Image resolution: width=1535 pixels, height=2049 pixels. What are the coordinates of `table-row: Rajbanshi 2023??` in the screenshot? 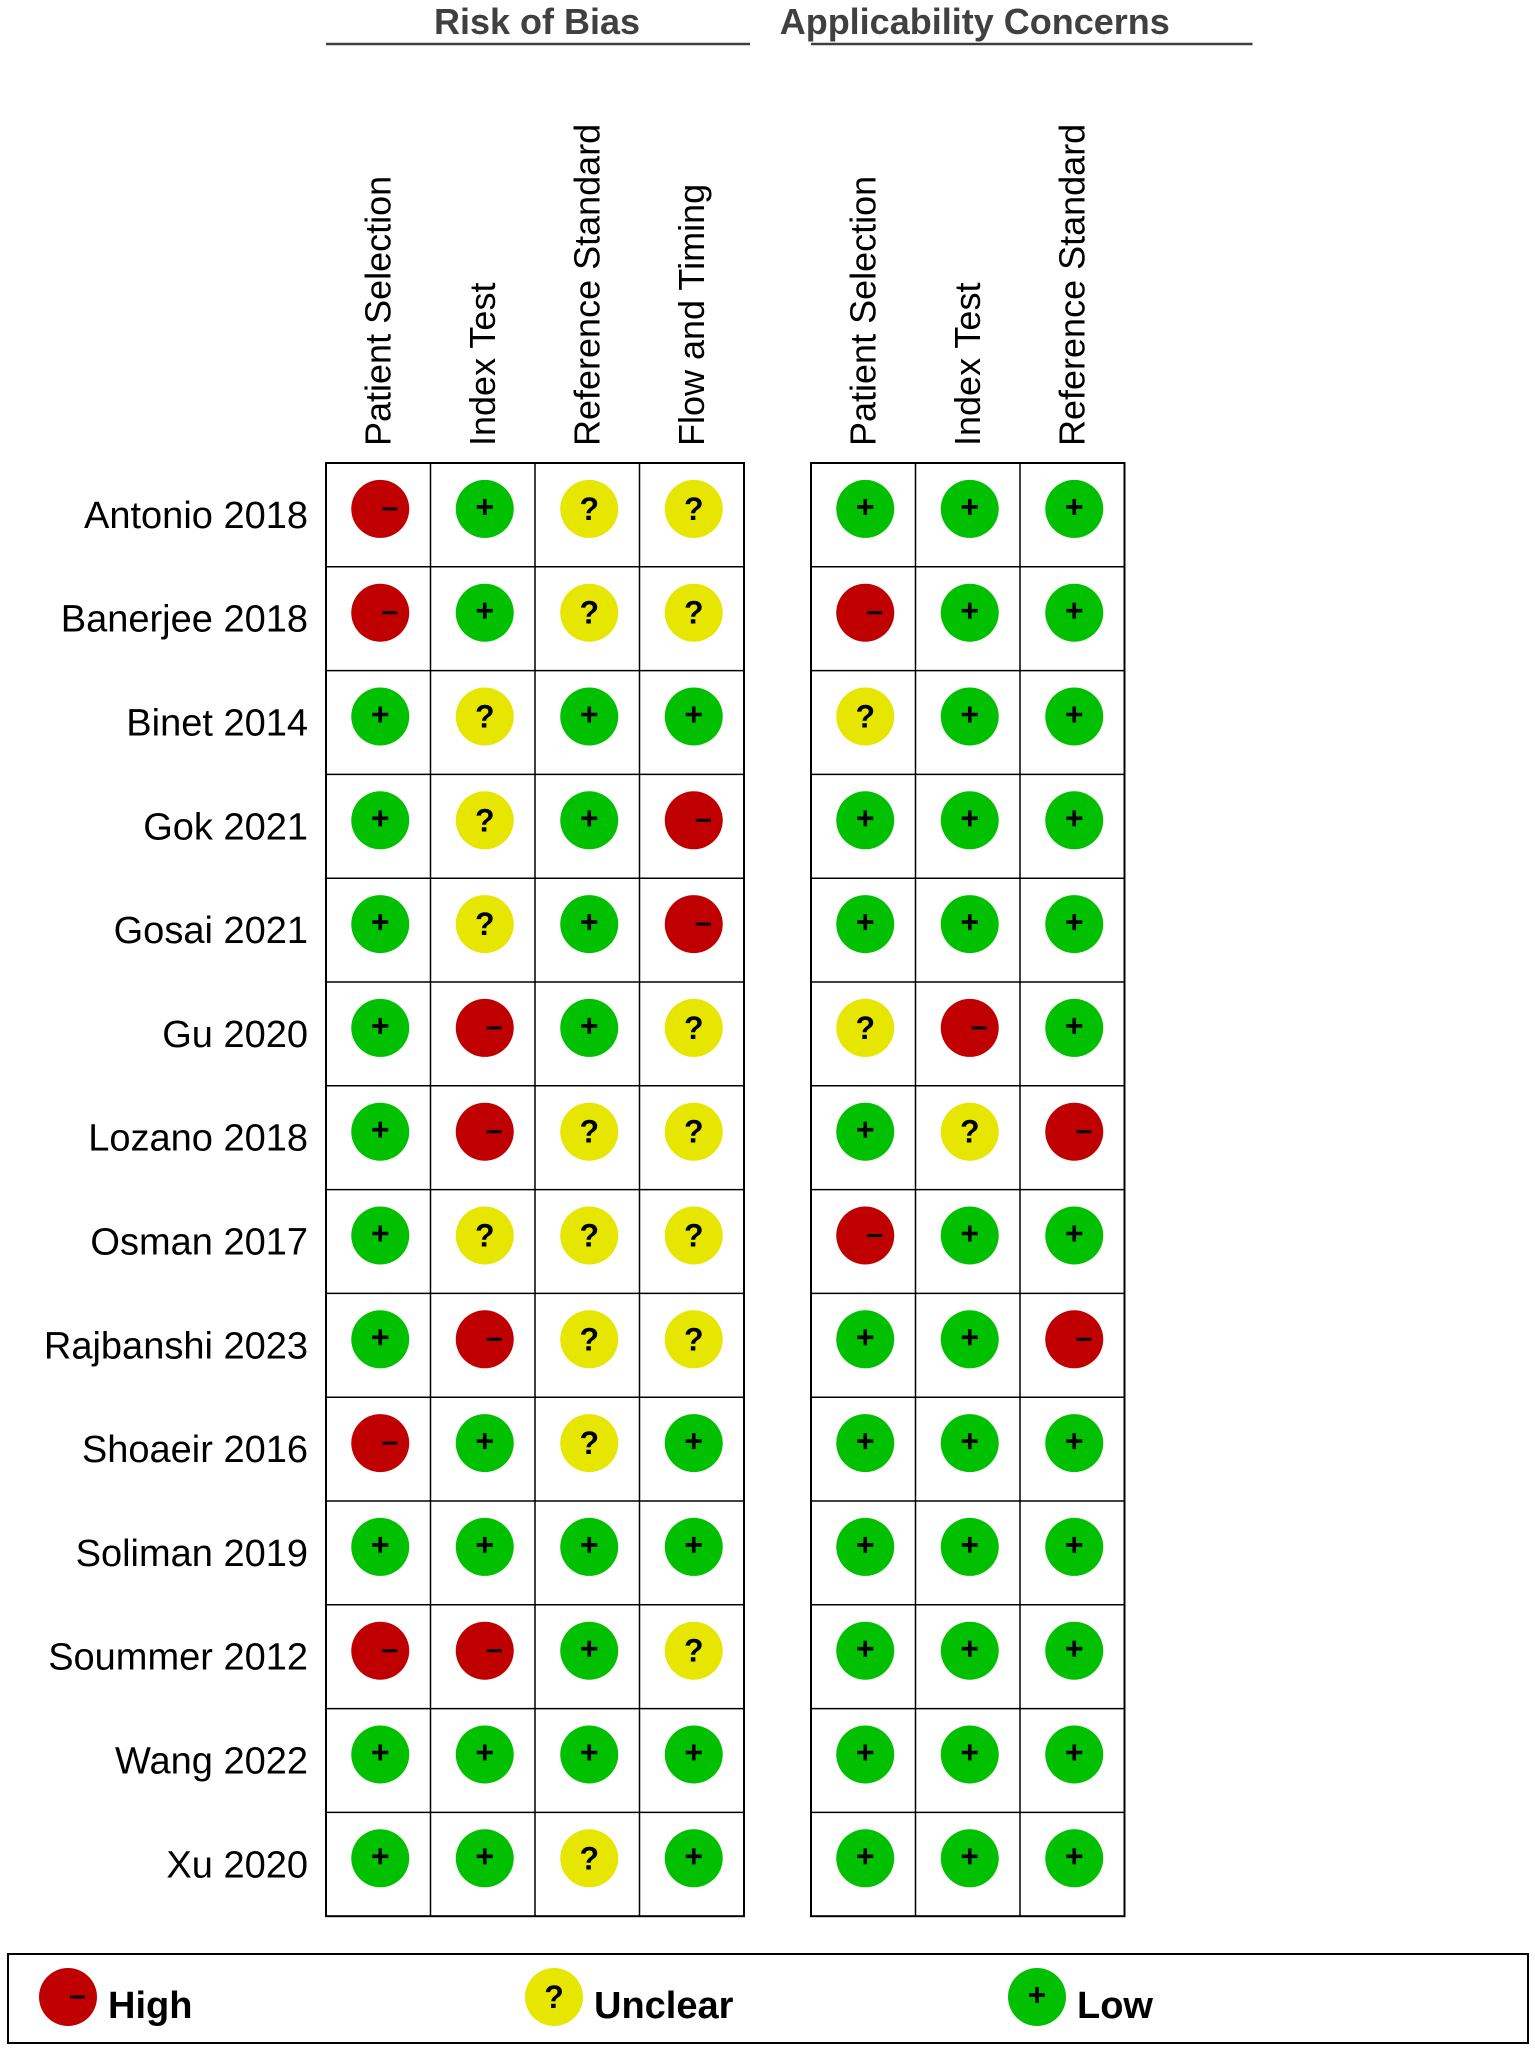 It's located at (574, 1339).